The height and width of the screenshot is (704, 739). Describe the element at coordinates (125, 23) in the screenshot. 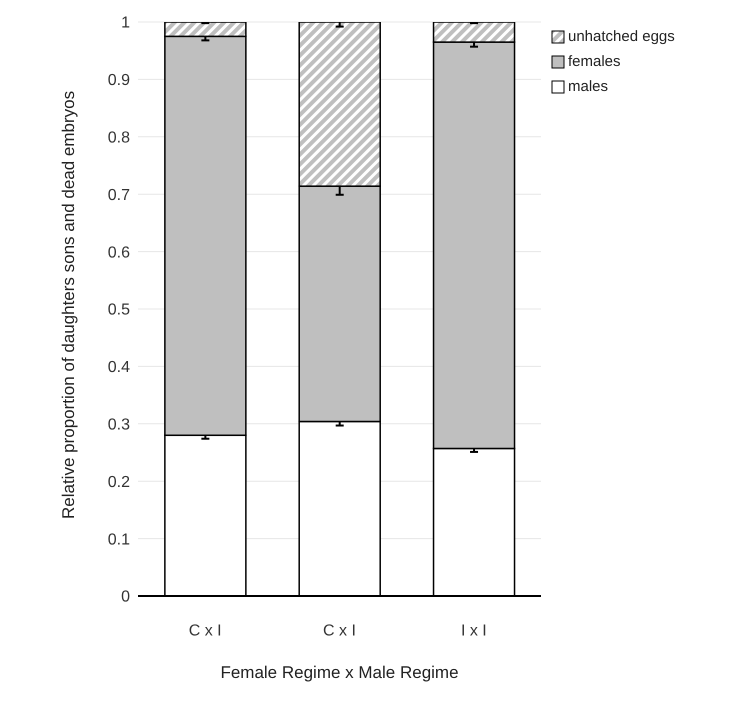

I see `y-tick-label: 1` at that location.